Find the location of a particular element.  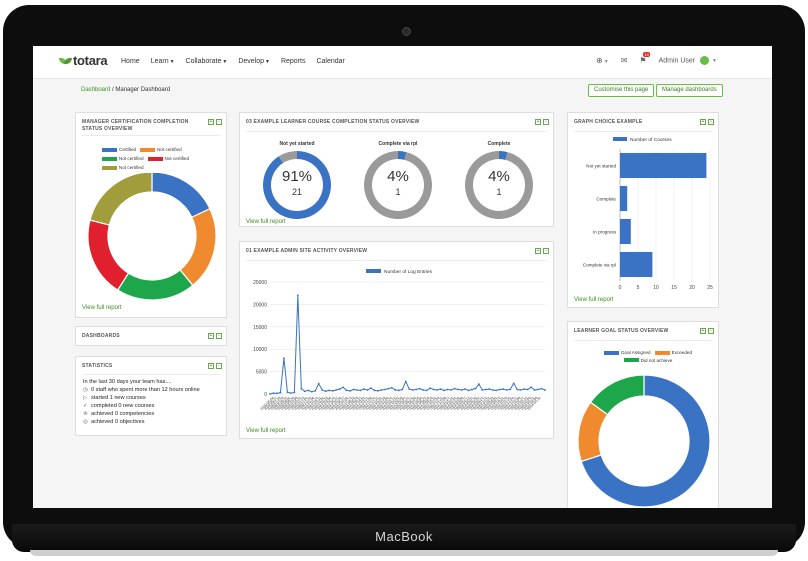

donut-count: 1 is located at coordinates (398, 192).